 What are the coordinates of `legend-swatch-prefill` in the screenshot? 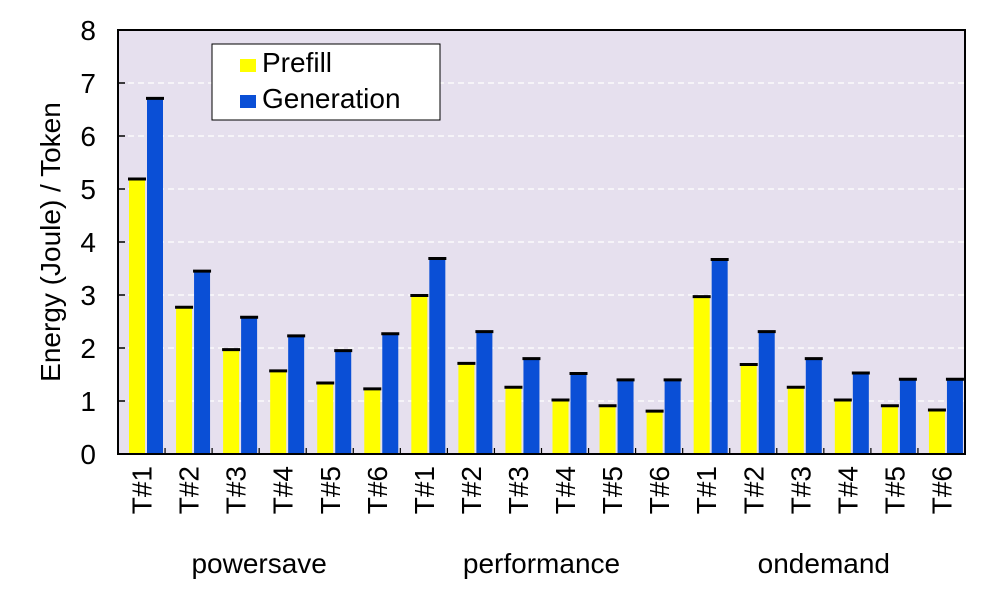 It's located at (248, 65).